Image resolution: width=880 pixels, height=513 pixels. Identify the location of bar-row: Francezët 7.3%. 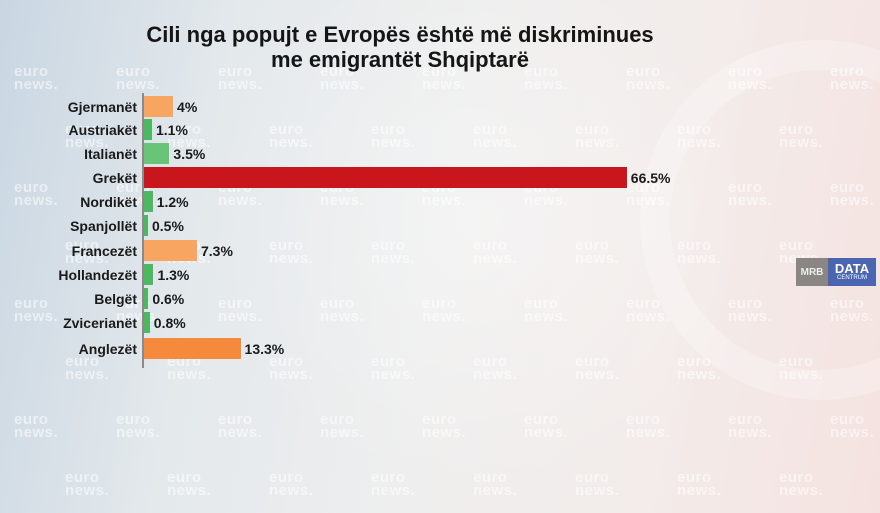
(440, 251).